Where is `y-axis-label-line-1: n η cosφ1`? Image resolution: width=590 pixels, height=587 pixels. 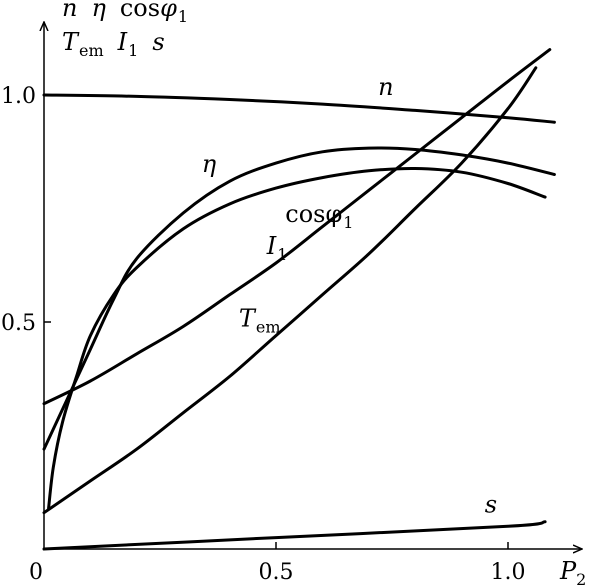 y-axis-label-line-1: n η cosφ1 is located at coordinates (125, 13).